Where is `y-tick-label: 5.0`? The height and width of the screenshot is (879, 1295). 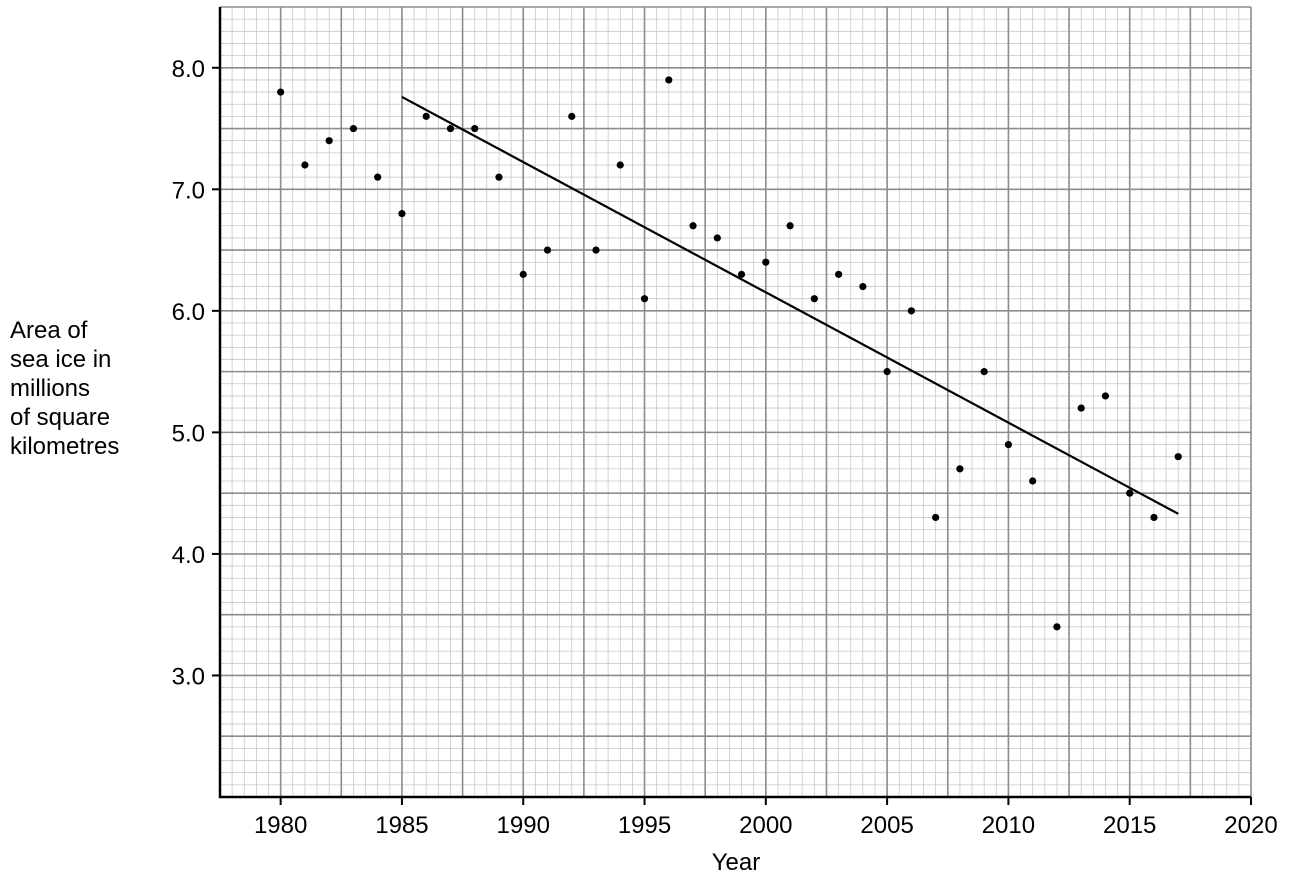
y-tick-label: 5.0 is located at coordinates (188, 433).